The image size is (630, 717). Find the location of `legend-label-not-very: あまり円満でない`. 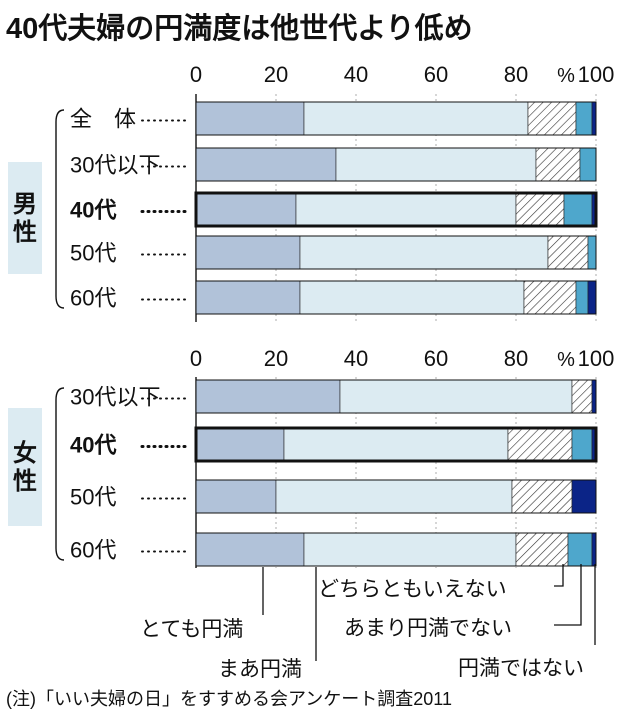

legend-label-not-very: あまり円満でない is located at coordinates (428, 628).